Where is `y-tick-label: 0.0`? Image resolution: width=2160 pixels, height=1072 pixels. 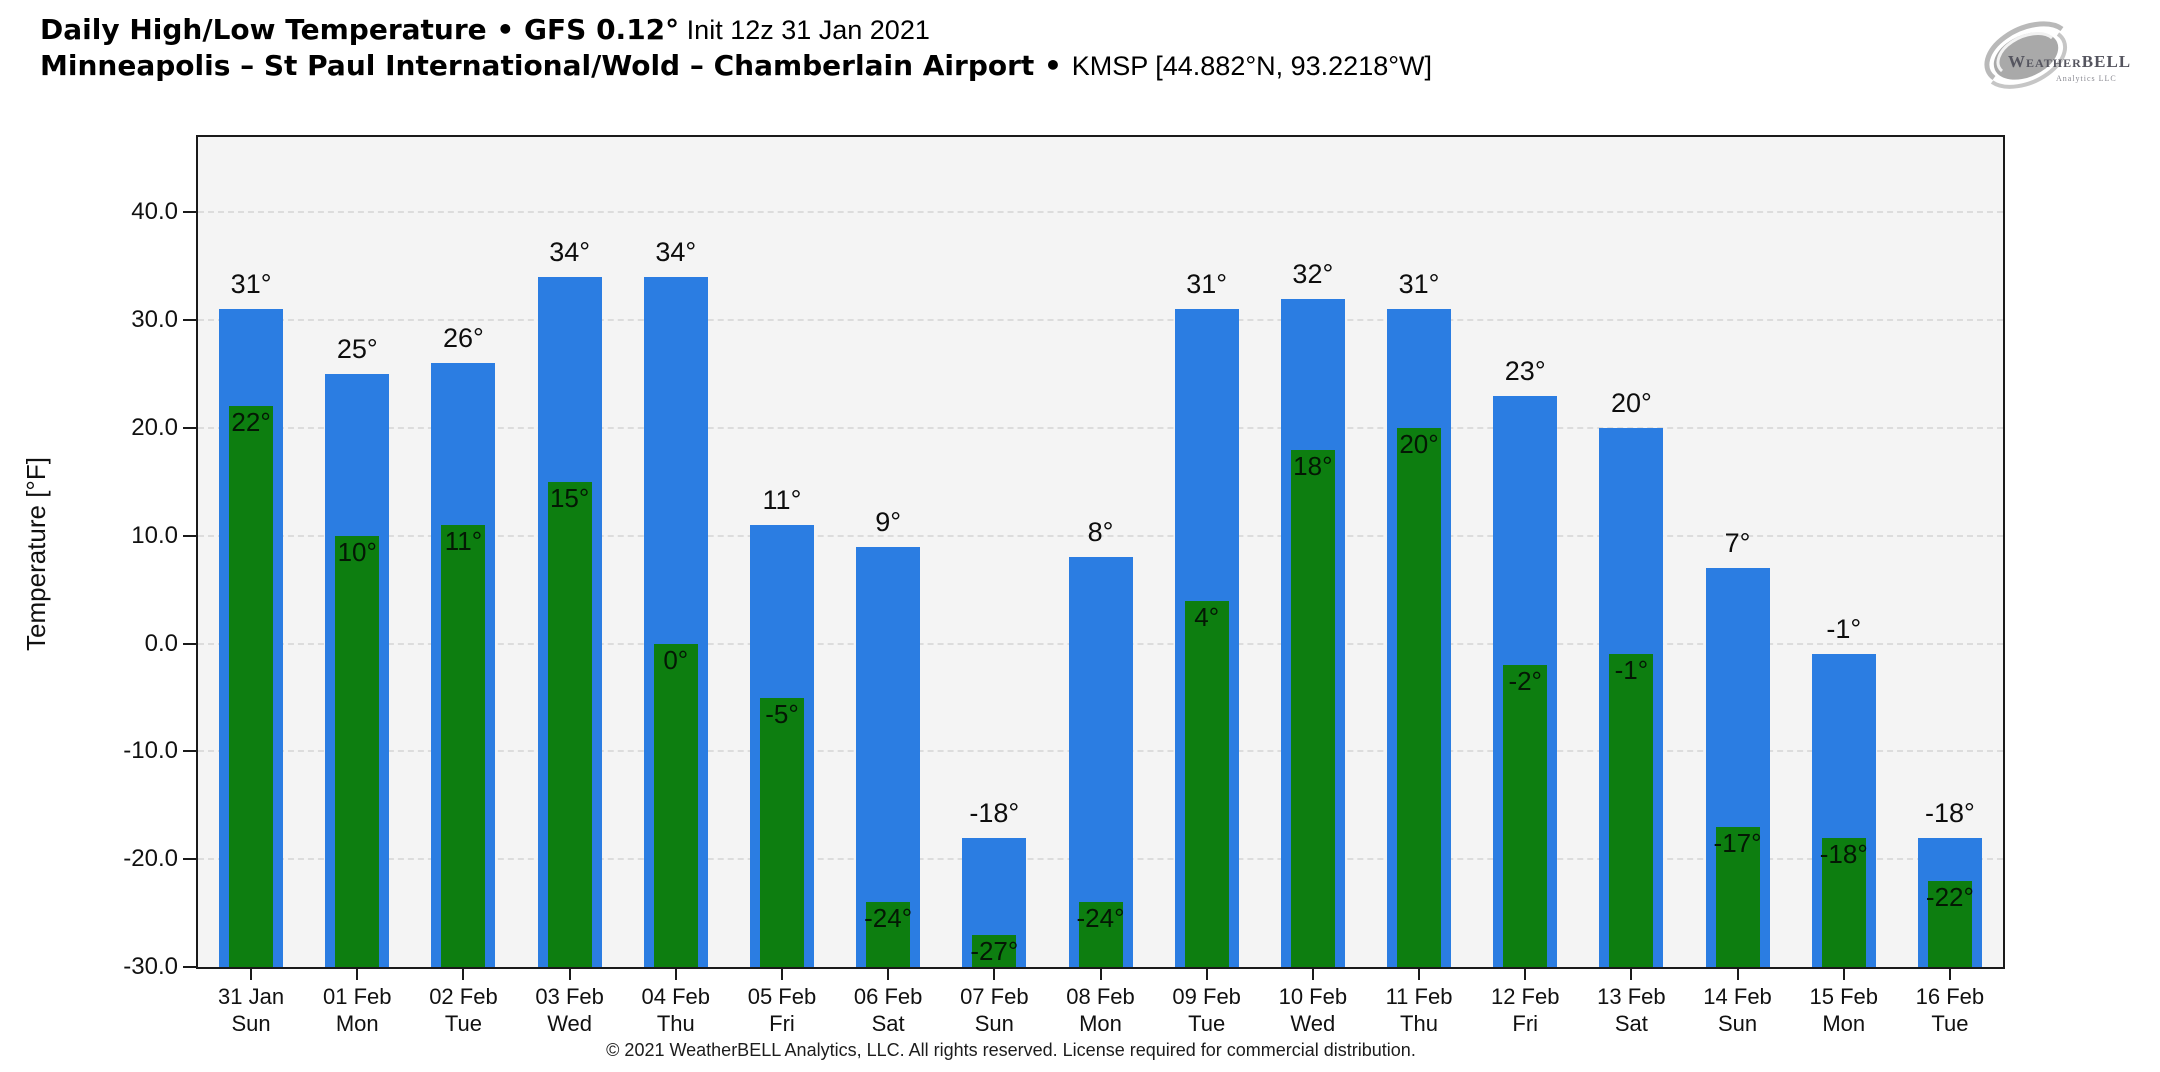 y-tick-label: 0.0 is located at coordinates (161, 643).